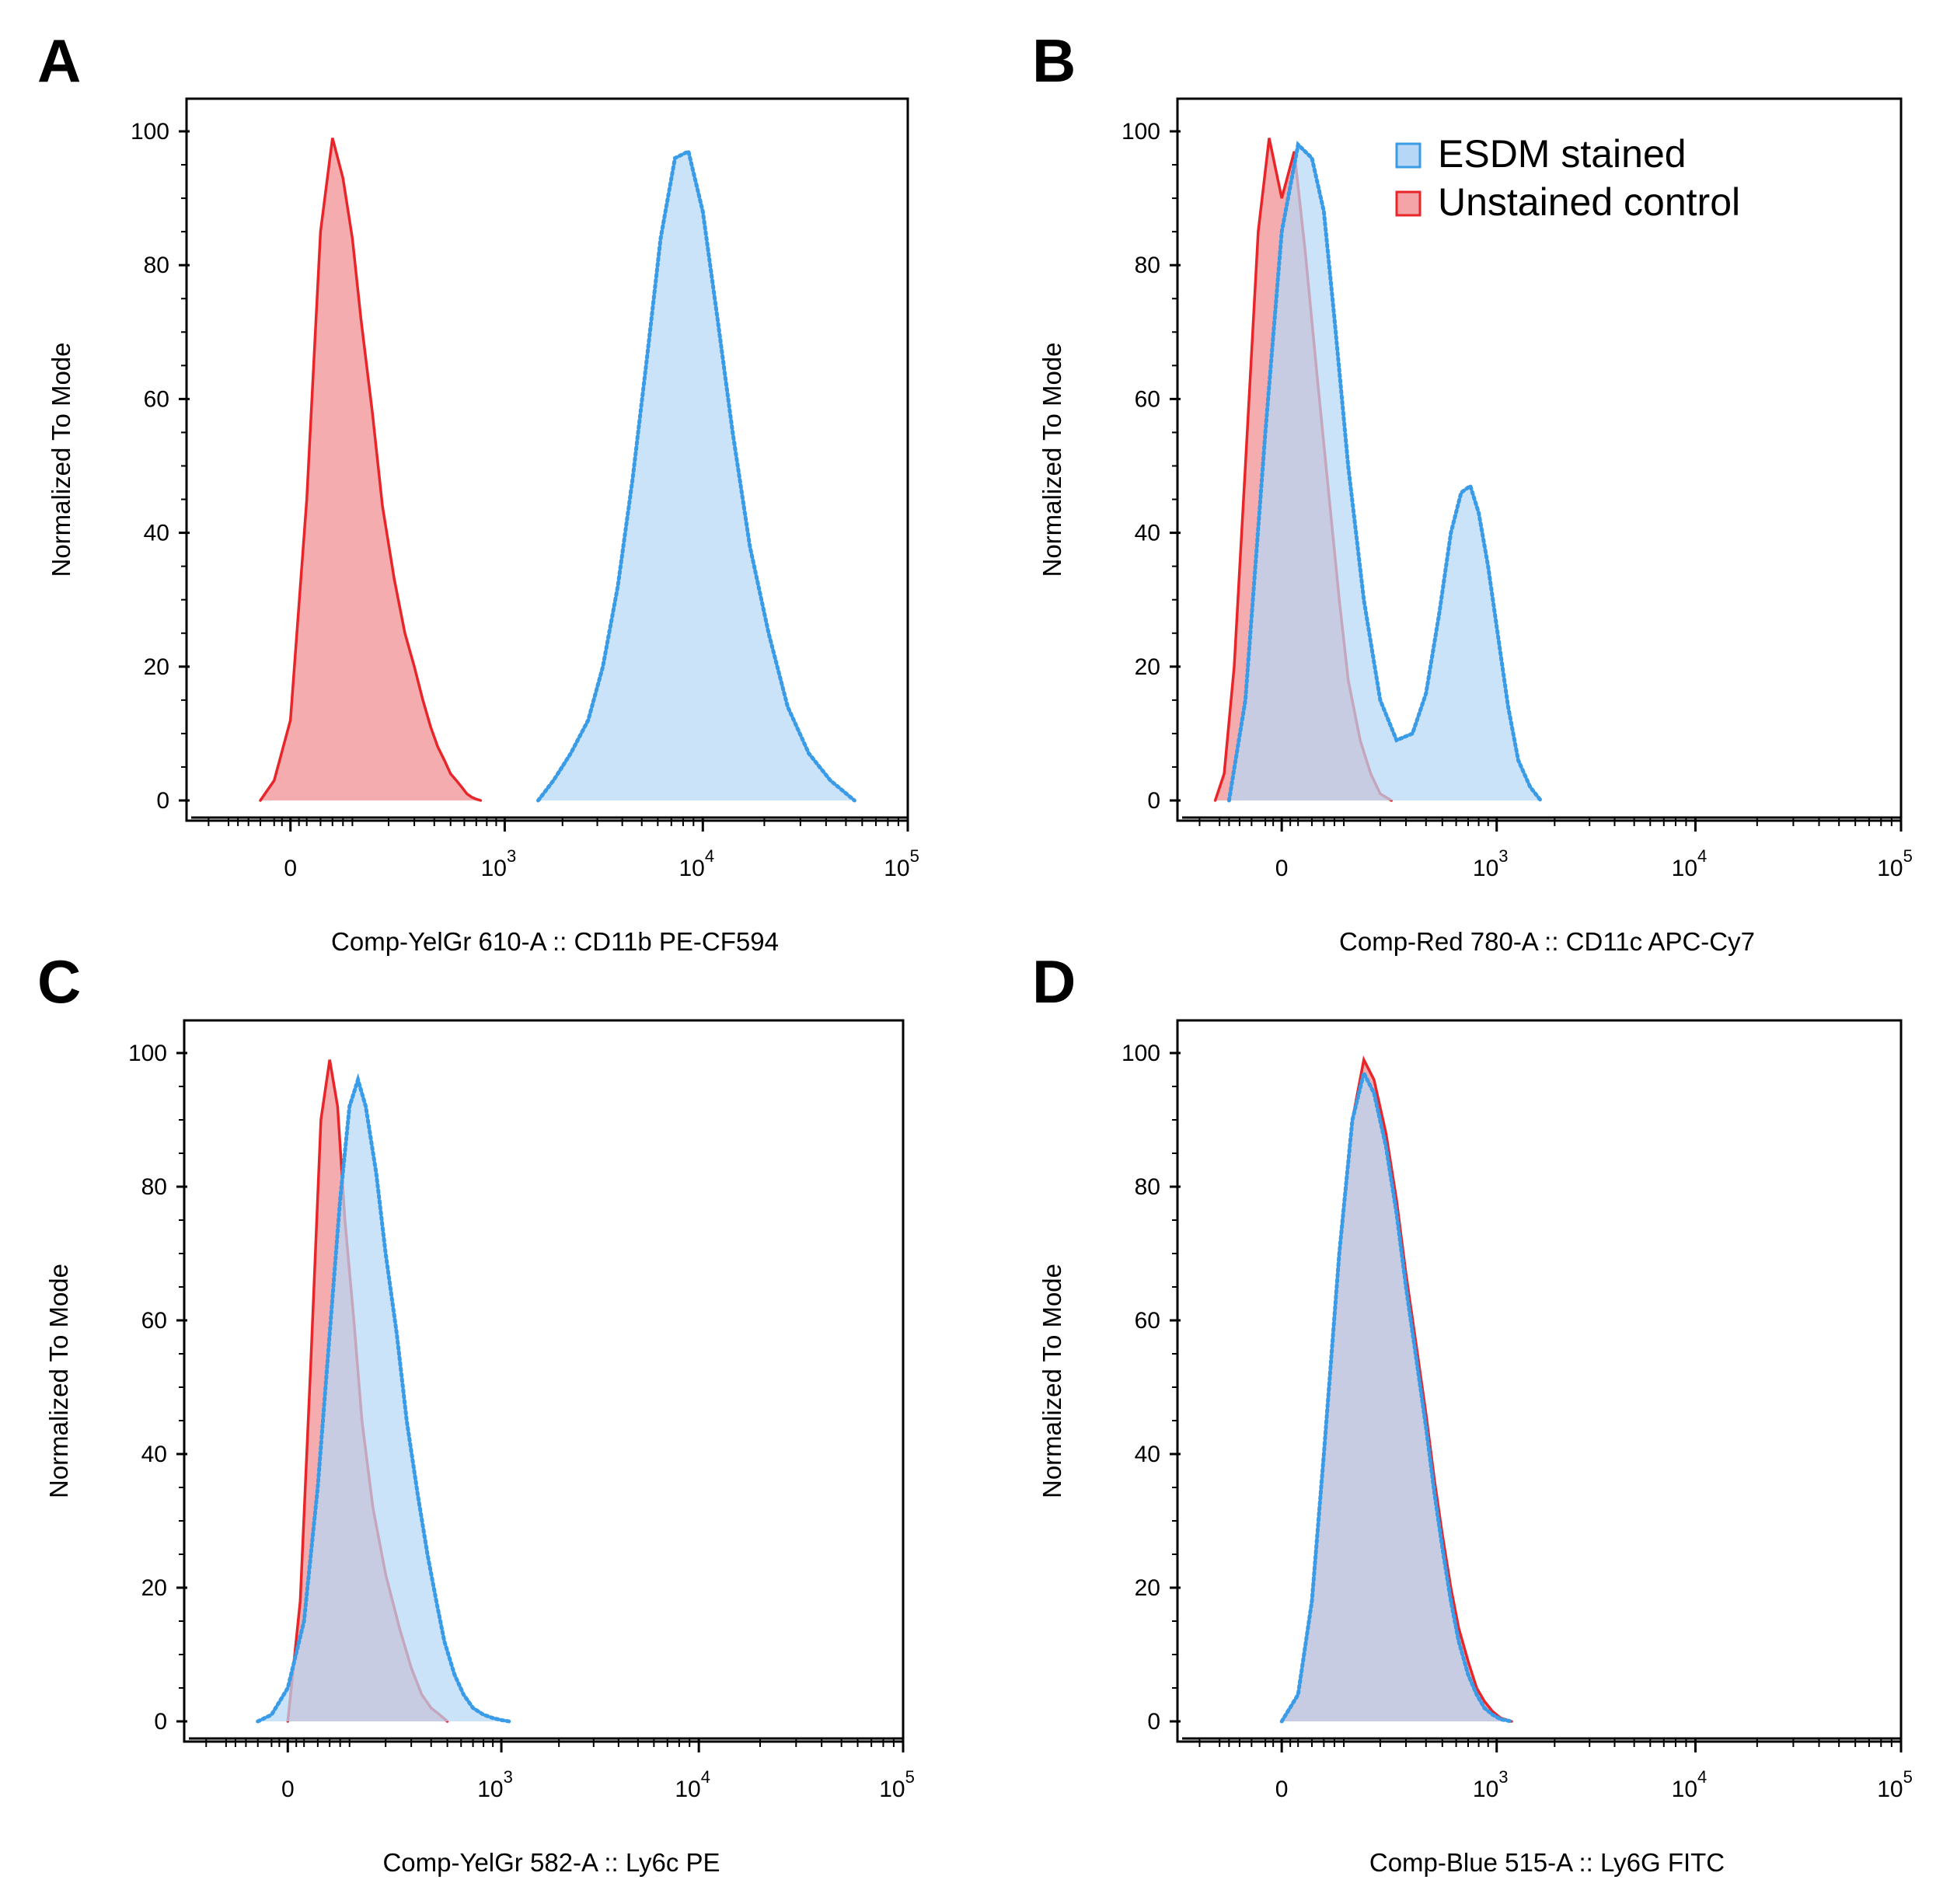 This screenshot has width=1943, height=1904. What do you see at coordinates (59, 61) in the screenshot?
I see `panel-letter: A` at bounding box center [59, 61].